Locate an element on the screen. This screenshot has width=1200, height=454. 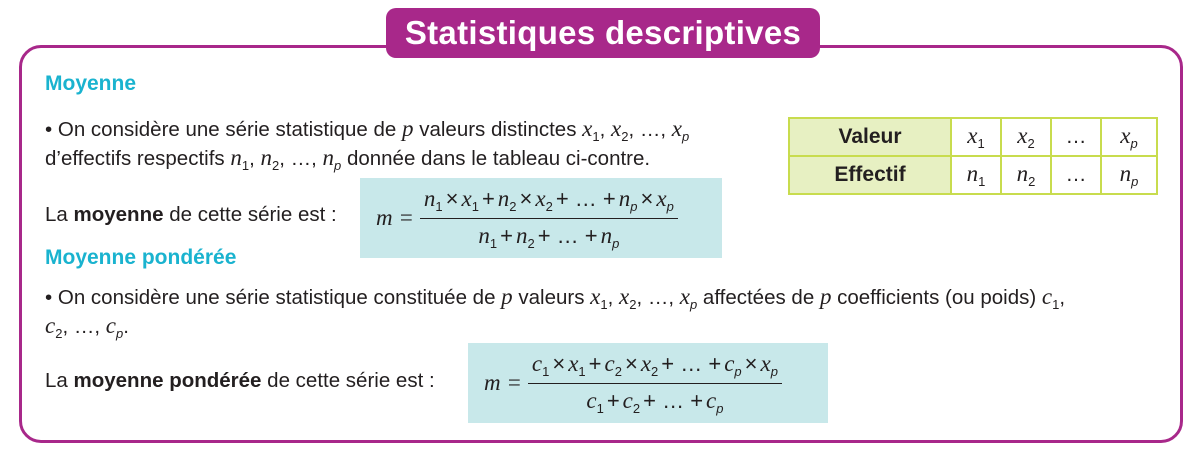
ponderee-line-3: La moyenne pondérée de cette série est : is located at coordinates (240, 381).